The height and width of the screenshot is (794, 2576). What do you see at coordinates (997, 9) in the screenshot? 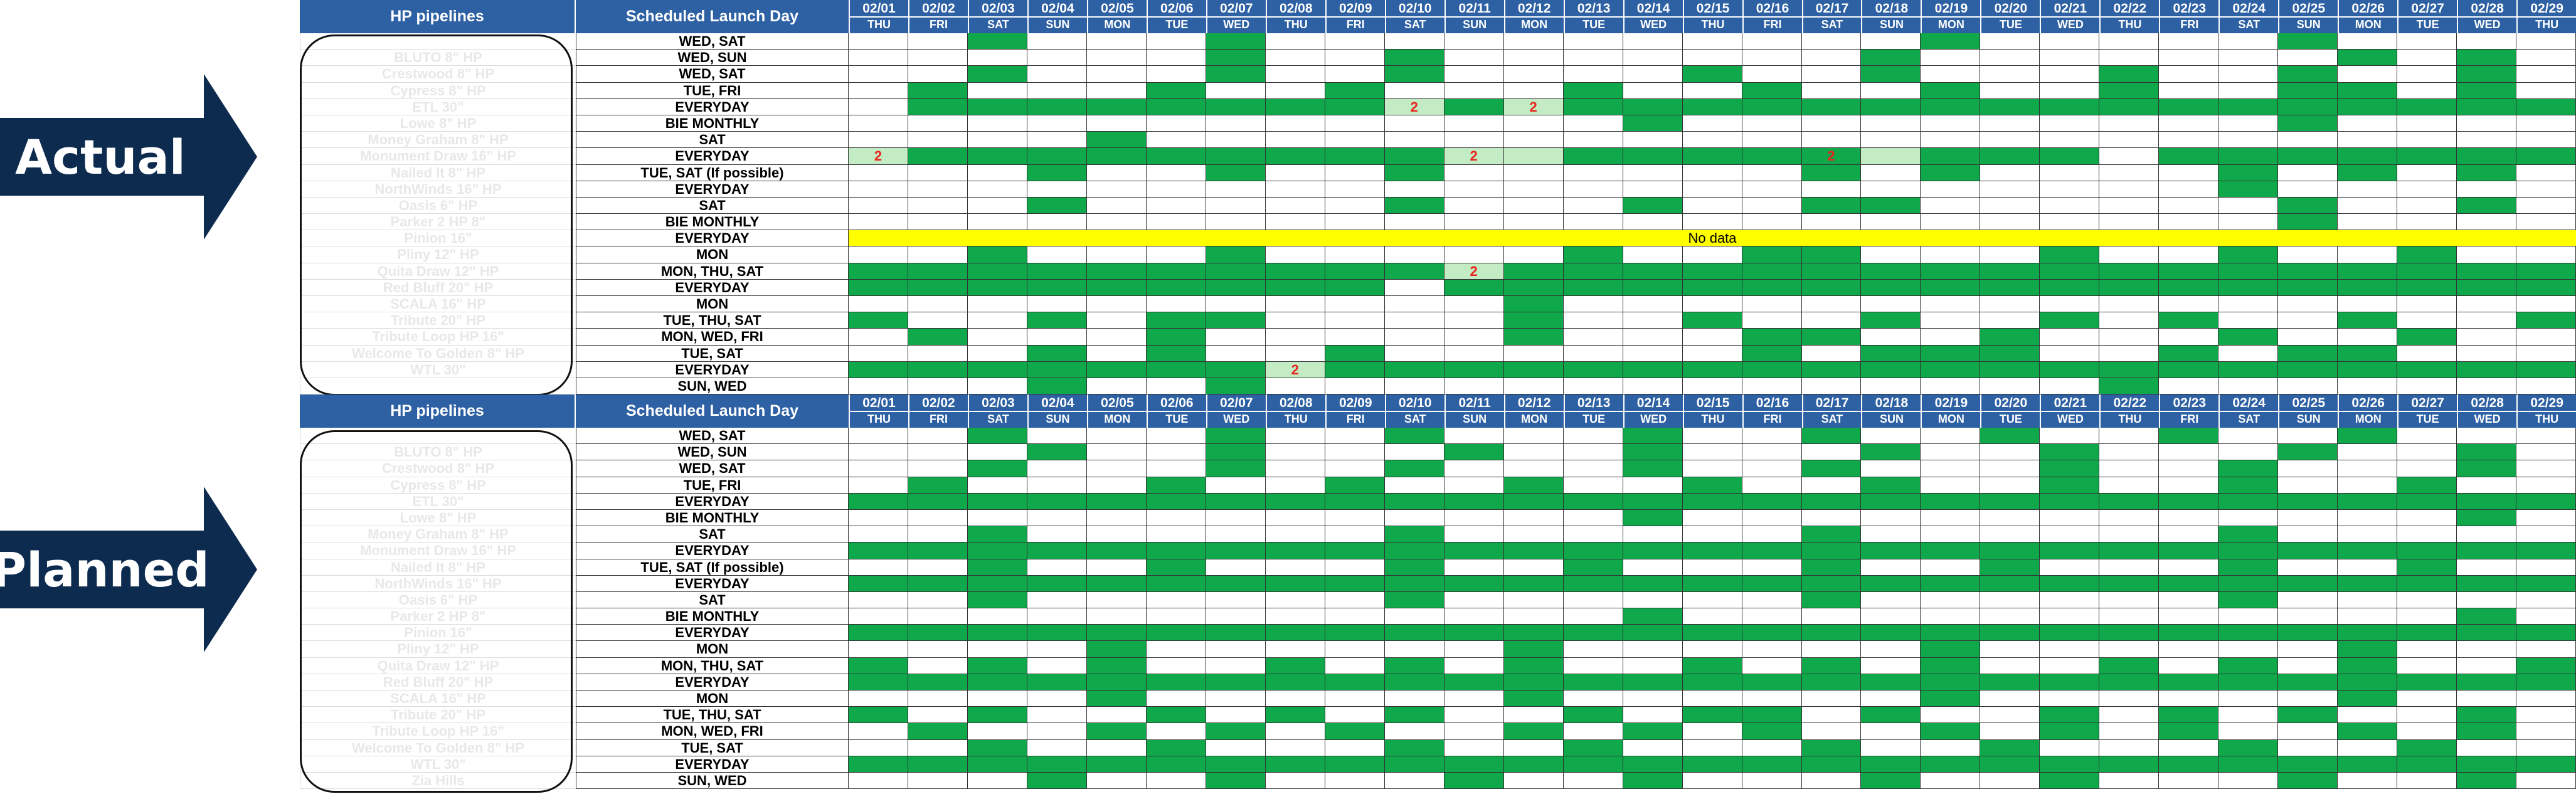
I see `date-label: 02/03` at bounding box center [997, 9].